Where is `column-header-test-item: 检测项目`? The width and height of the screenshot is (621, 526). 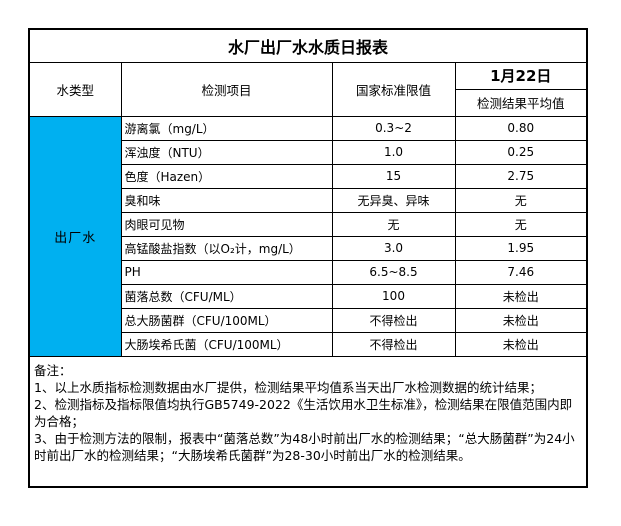
column-header-test-item: 检测项目 is located at coordinates (226, 89).